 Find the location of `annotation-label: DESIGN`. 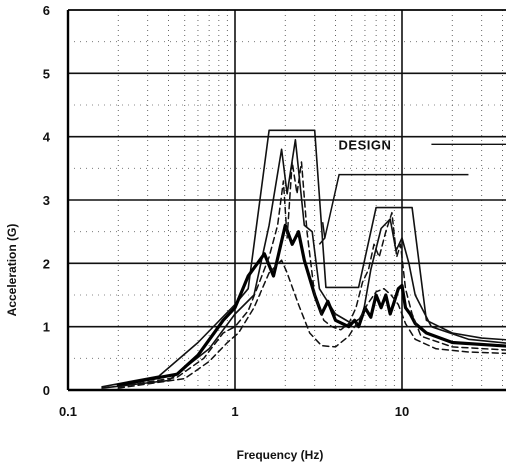

annotation-label: DESIGN is located at coordinates (365, 144).